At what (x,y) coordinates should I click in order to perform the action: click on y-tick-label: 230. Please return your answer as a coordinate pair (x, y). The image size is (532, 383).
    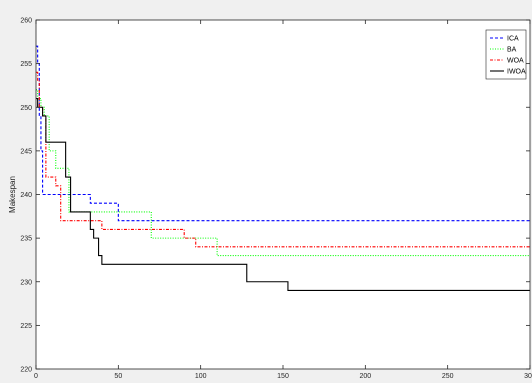
    Looking at the image, I should click on (26, 282).